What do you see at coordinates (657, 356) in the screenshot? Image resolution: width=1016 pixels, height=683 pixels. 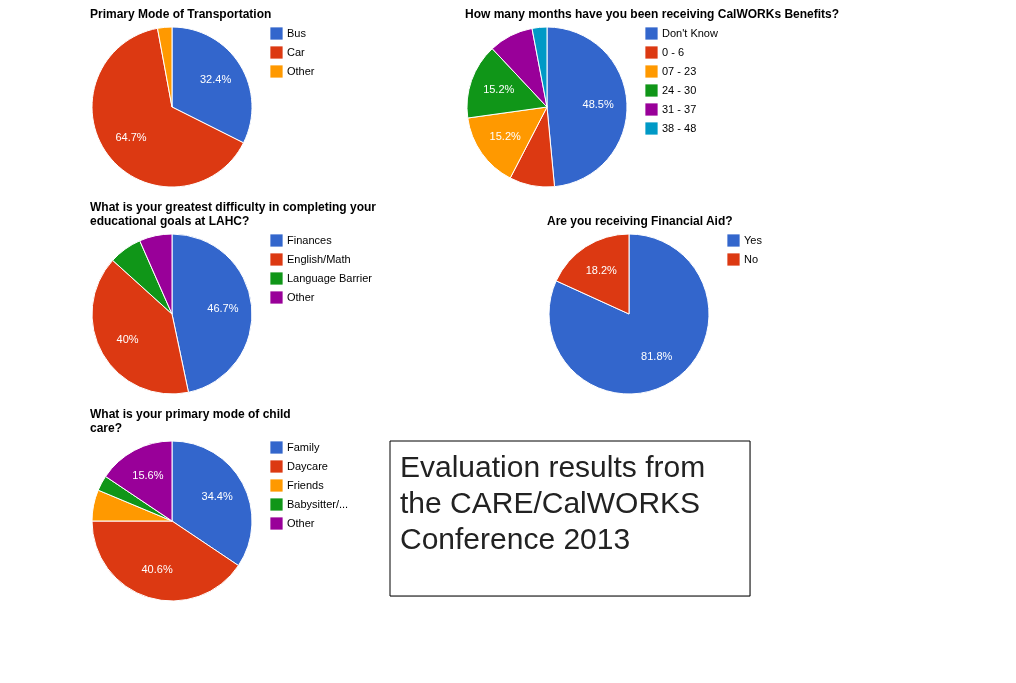 I see `data-label: 81.8%` at bounding box center [657, 356].